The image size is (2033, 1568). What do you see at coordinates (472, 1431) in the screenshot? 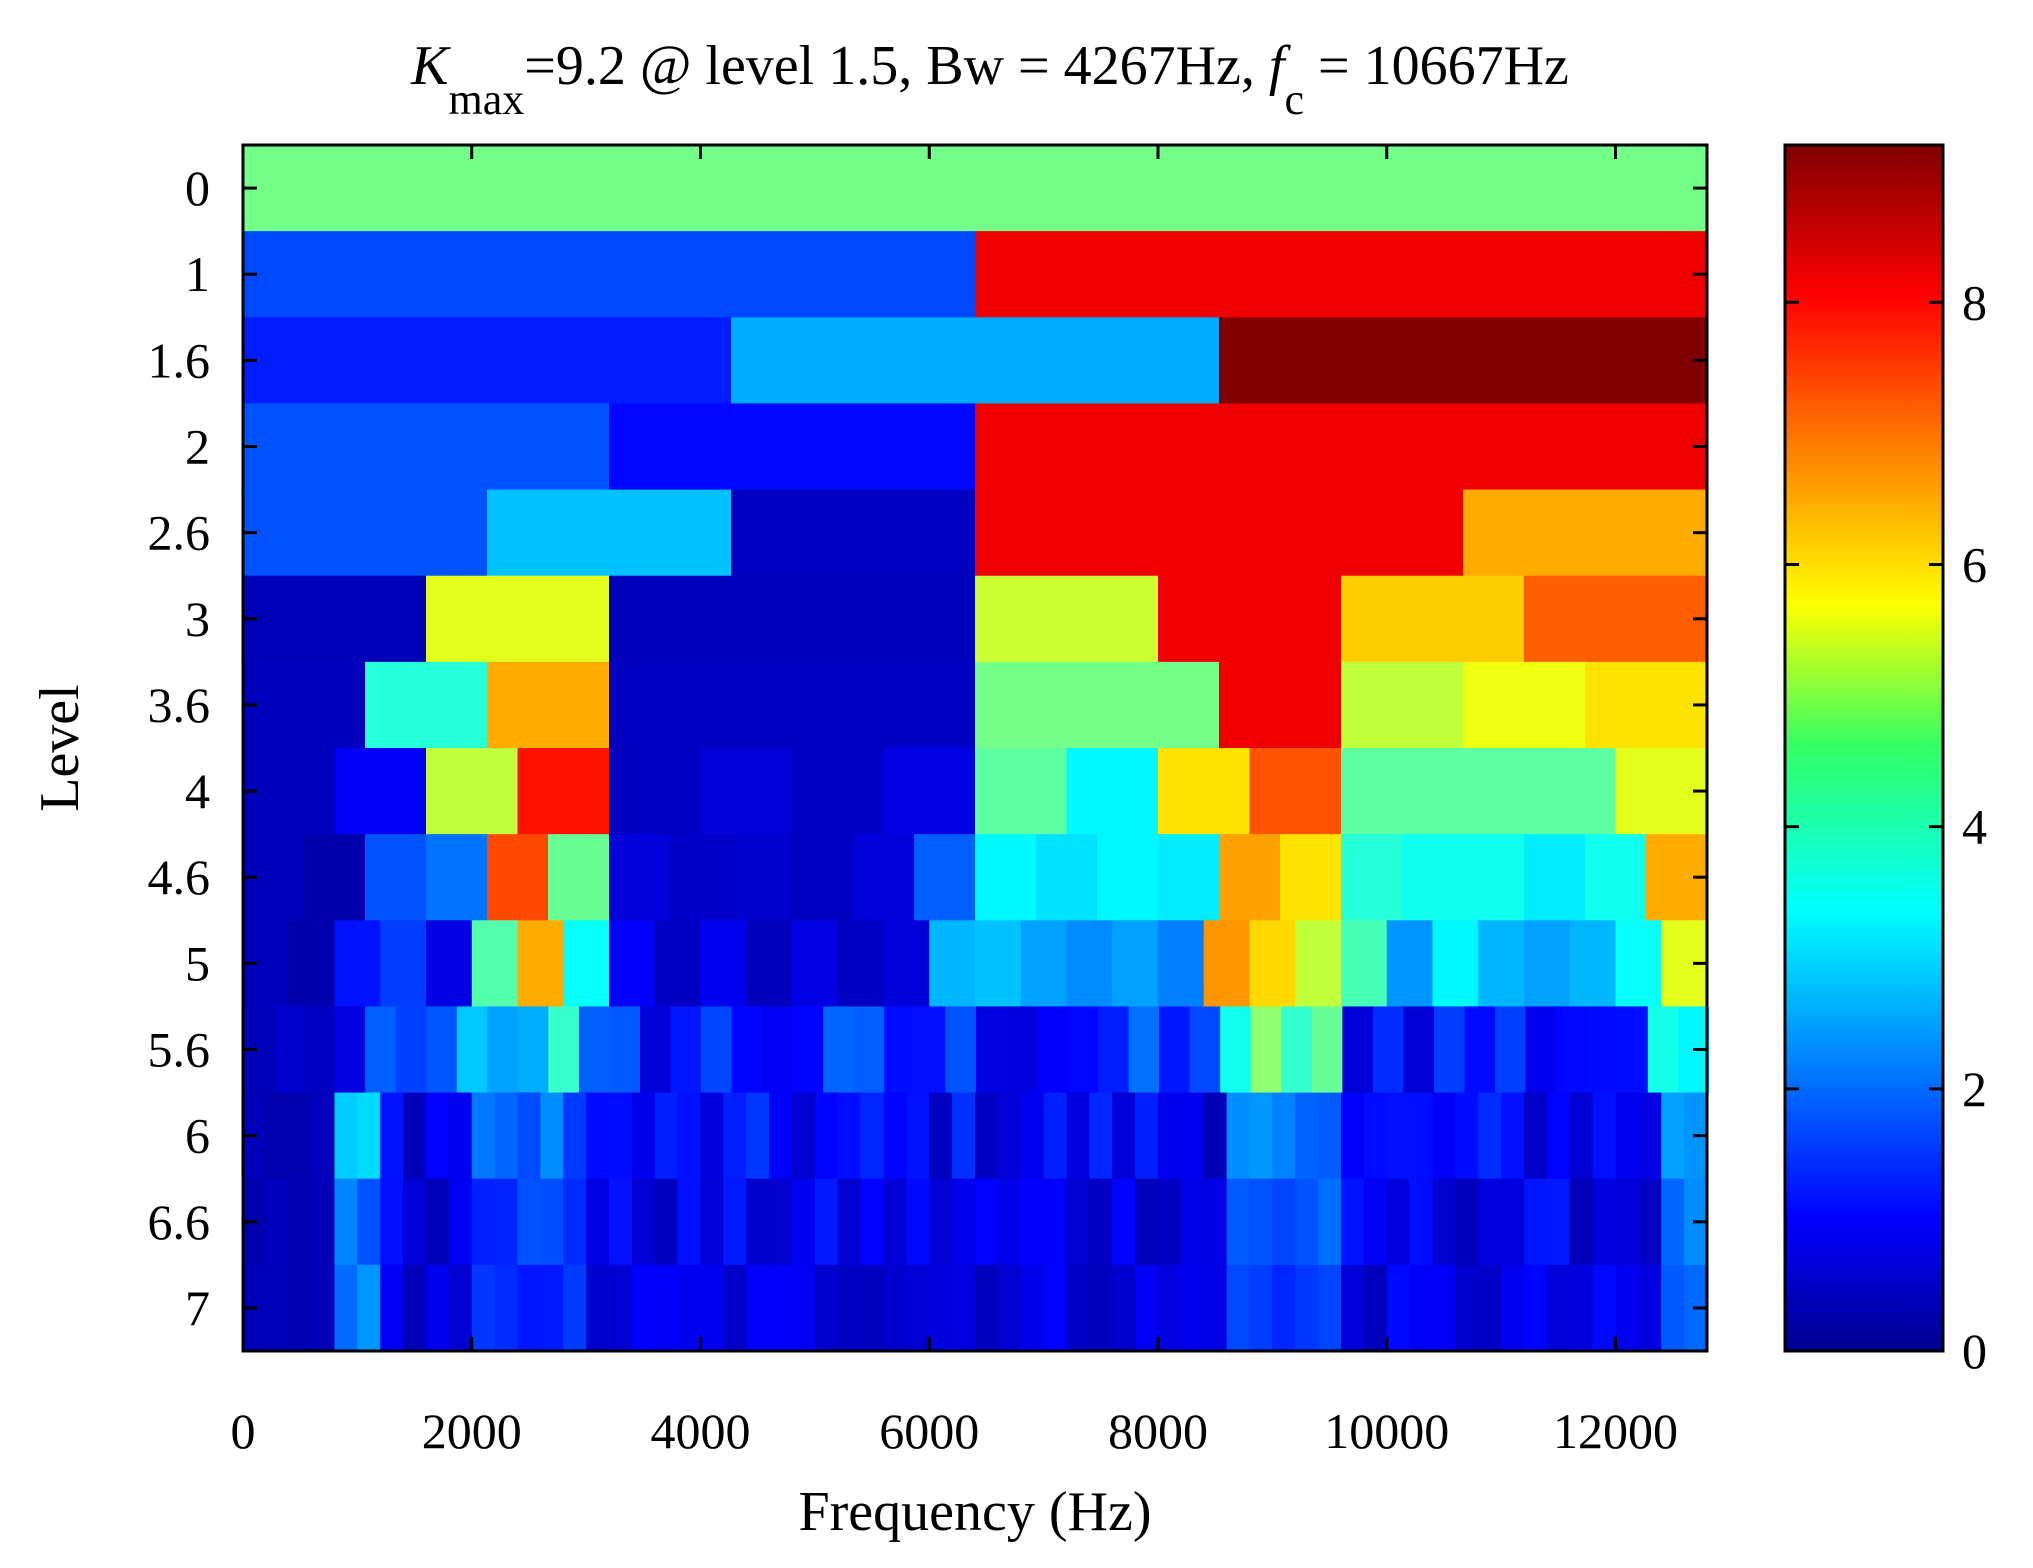
I see `x-tick-label: 2000` at bounding box center [472, 1431].